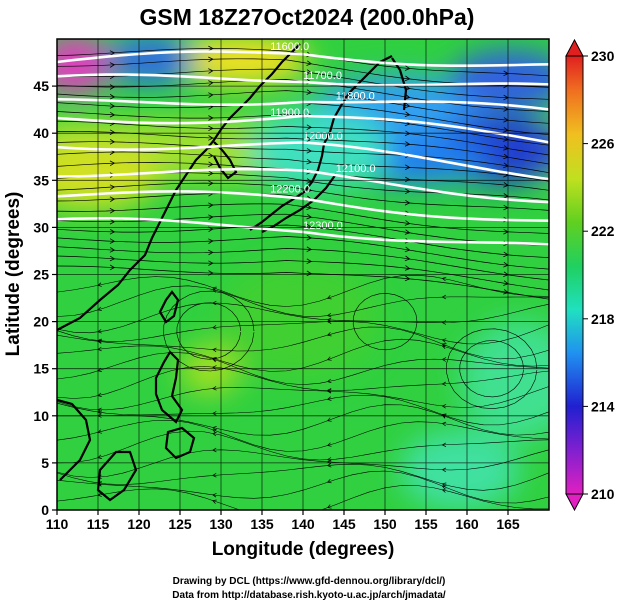 The width and height of the screenshot is (619, 605). What do you see at coordinates (574, 275) in the screenshot?
I see `colorbar-gradient` at bounding box center [574, 275].